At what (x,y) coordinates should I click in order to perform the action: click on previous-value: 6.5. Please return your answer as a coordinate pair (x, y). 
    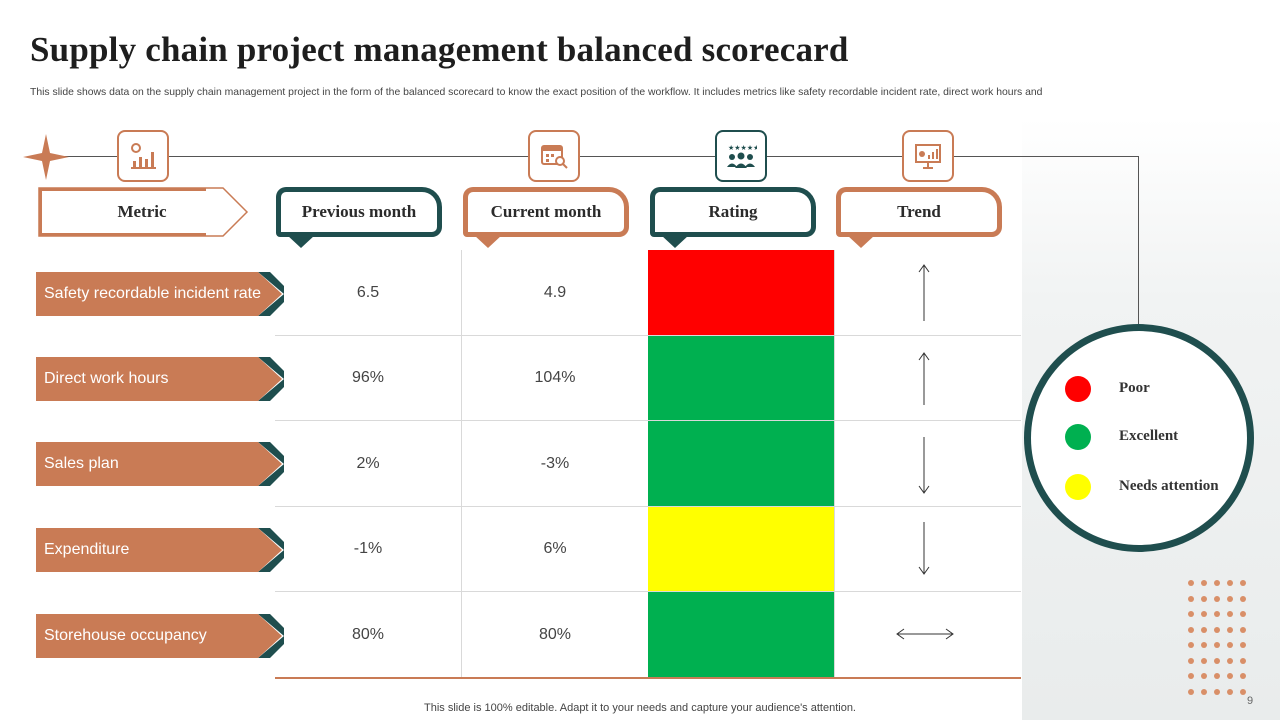
    Looking at the image, I should click on (368, 292).